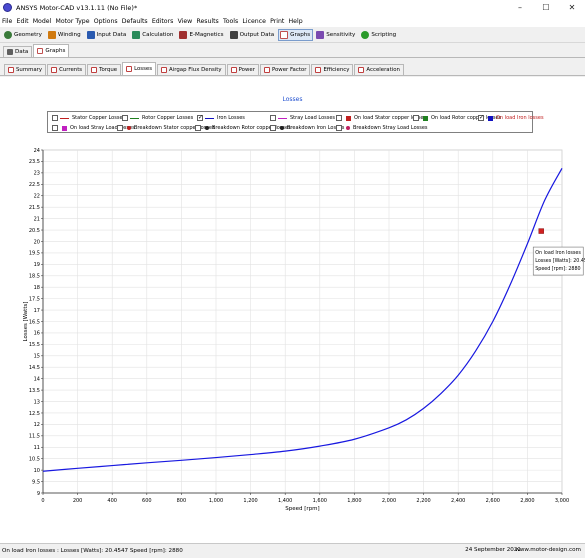 The height and width of the screenshot is (558, 585). Describe the element at coordinates (37, 448) in the screenshot. I see `y-tick-label: 11` at that location.